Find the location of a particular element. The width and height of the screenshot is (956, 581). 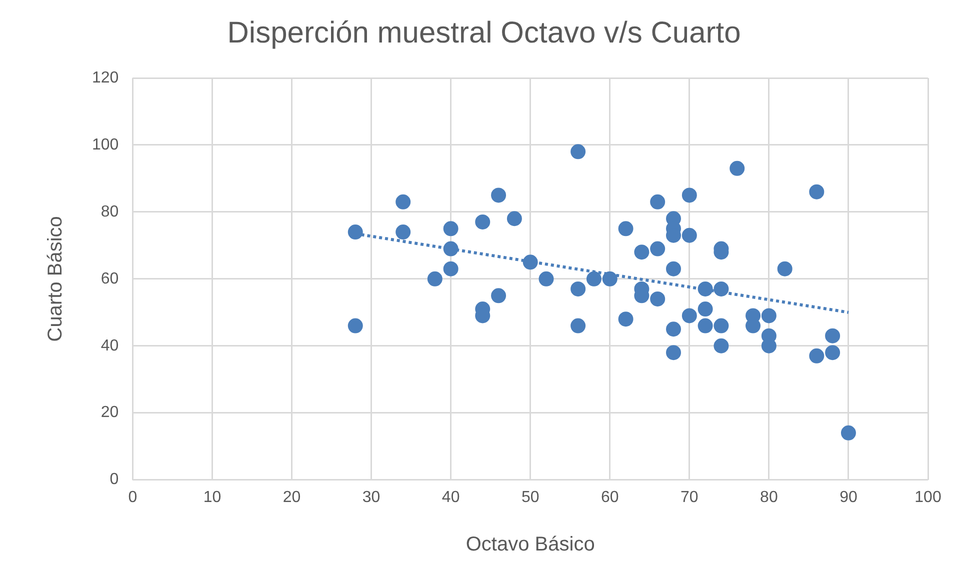

chart-title: Disperción muestral Octavo v/s Cuarto is located at coordinates (484, 33).